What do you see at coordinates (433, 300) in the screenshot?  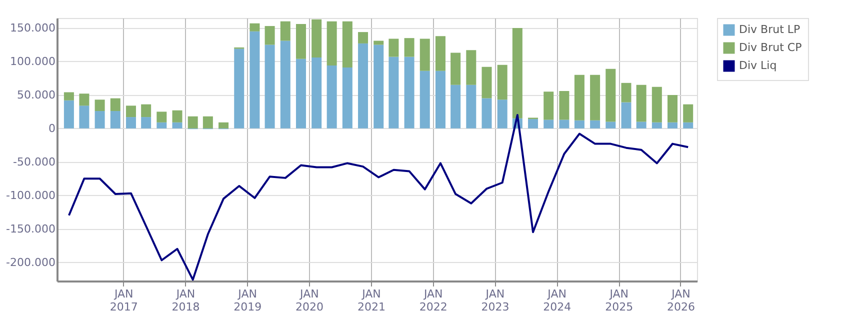 I see `x-tick-label: JAN 2022` at bounding box center [433, 300].